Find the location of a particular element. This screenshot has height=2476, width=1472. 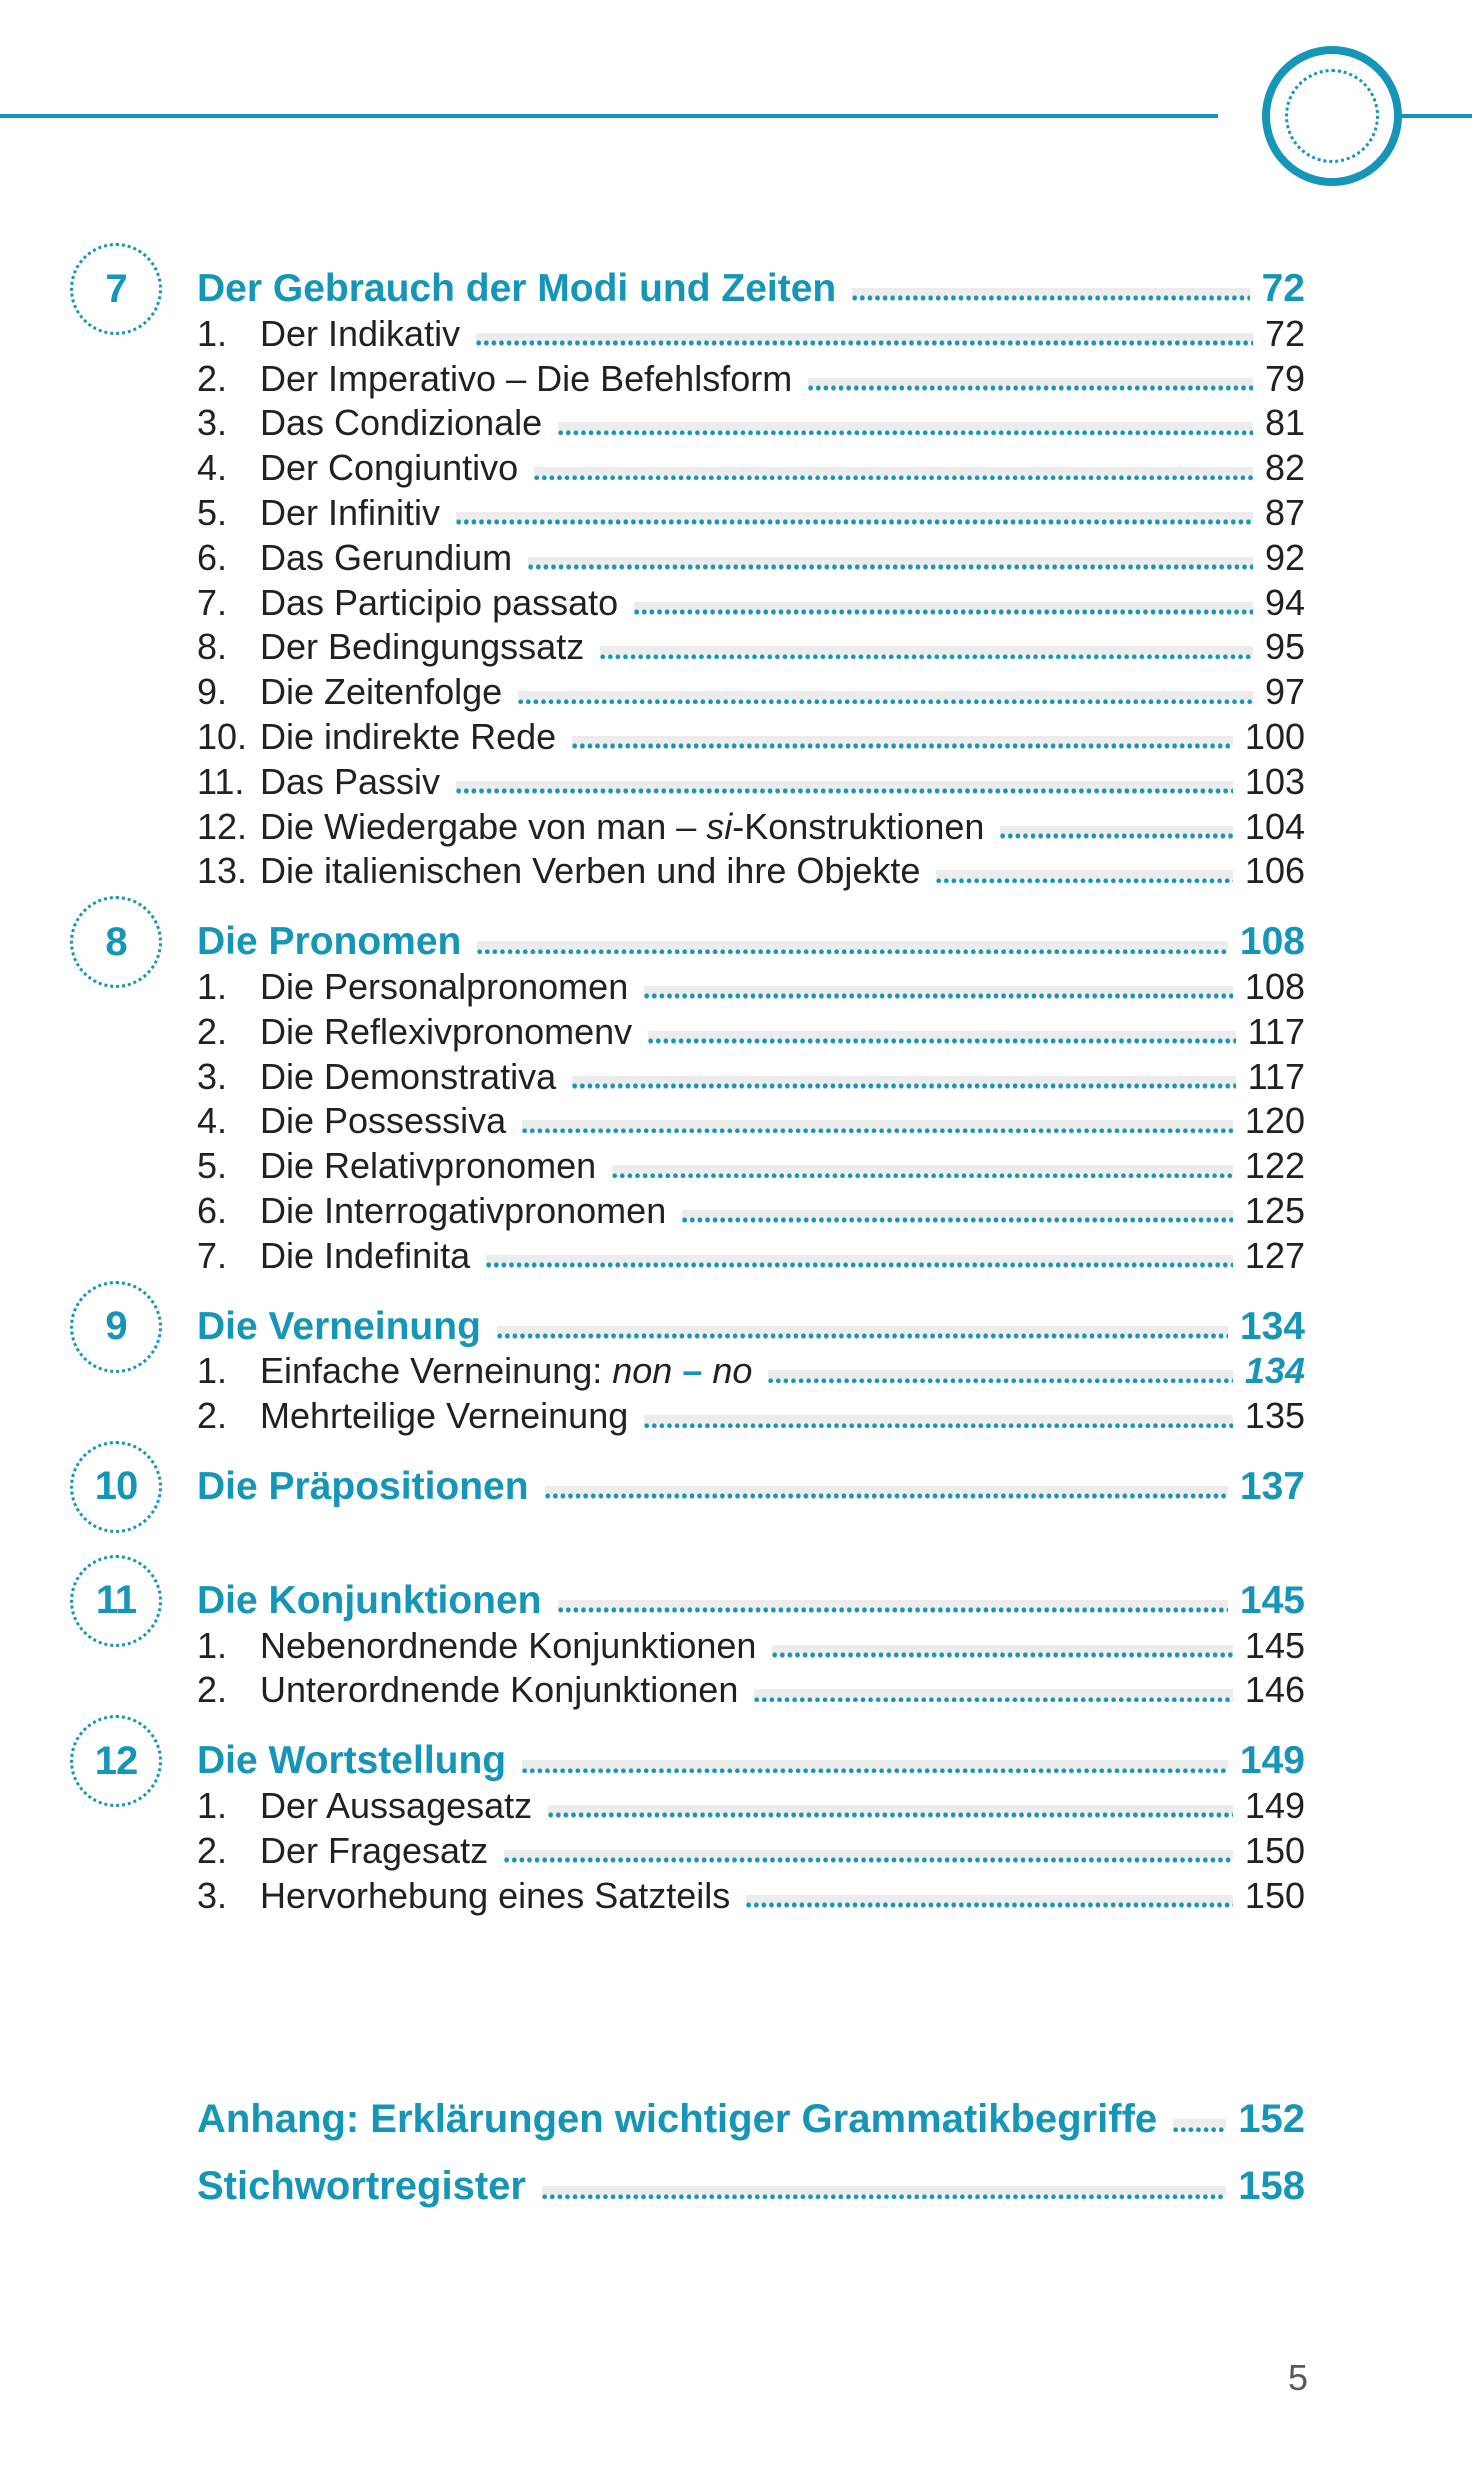

label-segment: -Konstruktionen is located at coordinates (858, 826).